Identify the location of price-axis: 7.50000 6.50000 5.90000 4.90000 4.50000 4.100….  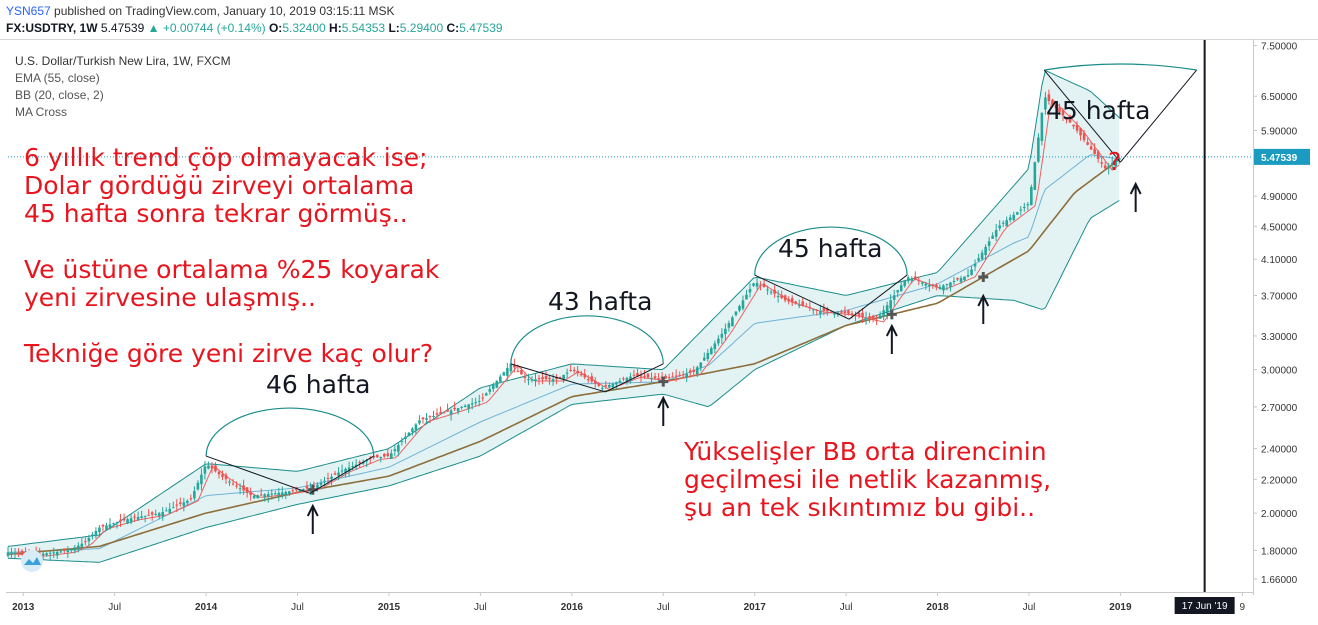
(1281, 317).